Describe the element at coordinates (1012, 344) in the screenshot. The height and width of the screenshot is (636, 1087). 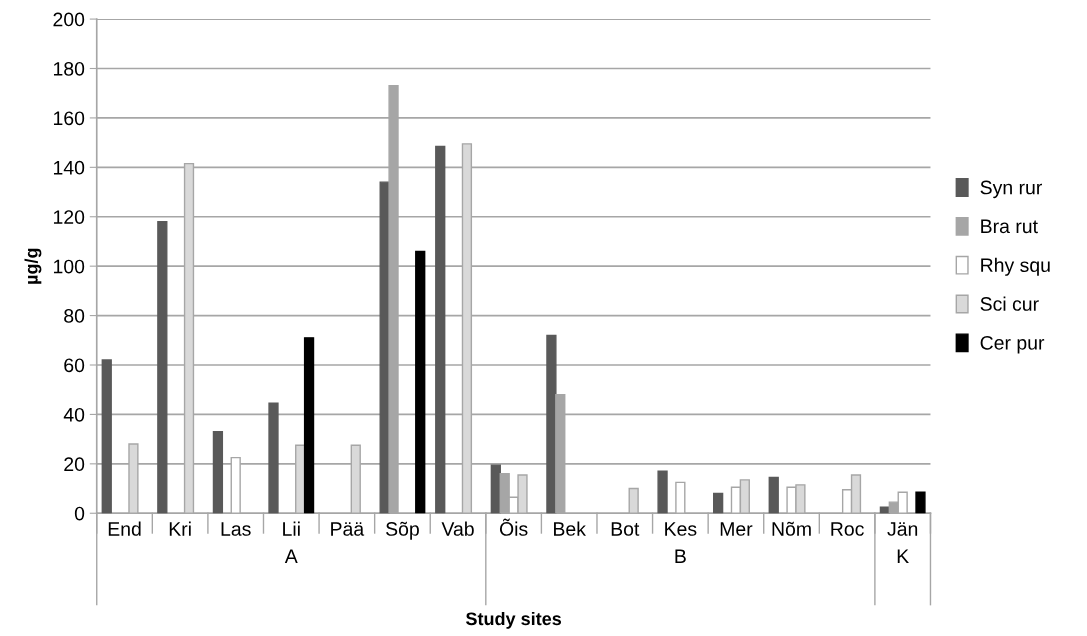
I see `legend-label: Cer pur` at that location.